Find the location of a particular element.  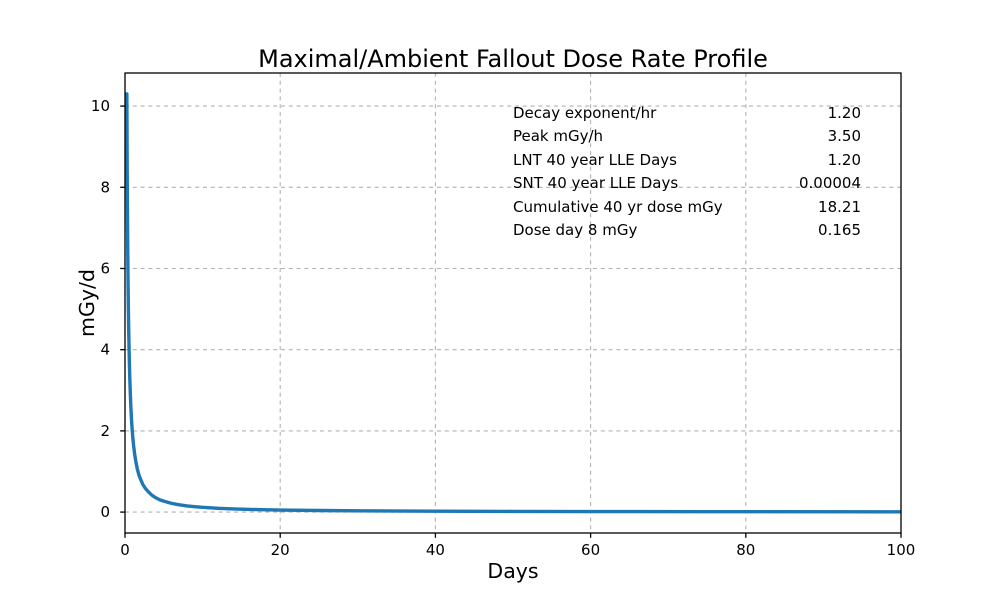

stat-value: 18.21 is located at coordinates (839, 206).